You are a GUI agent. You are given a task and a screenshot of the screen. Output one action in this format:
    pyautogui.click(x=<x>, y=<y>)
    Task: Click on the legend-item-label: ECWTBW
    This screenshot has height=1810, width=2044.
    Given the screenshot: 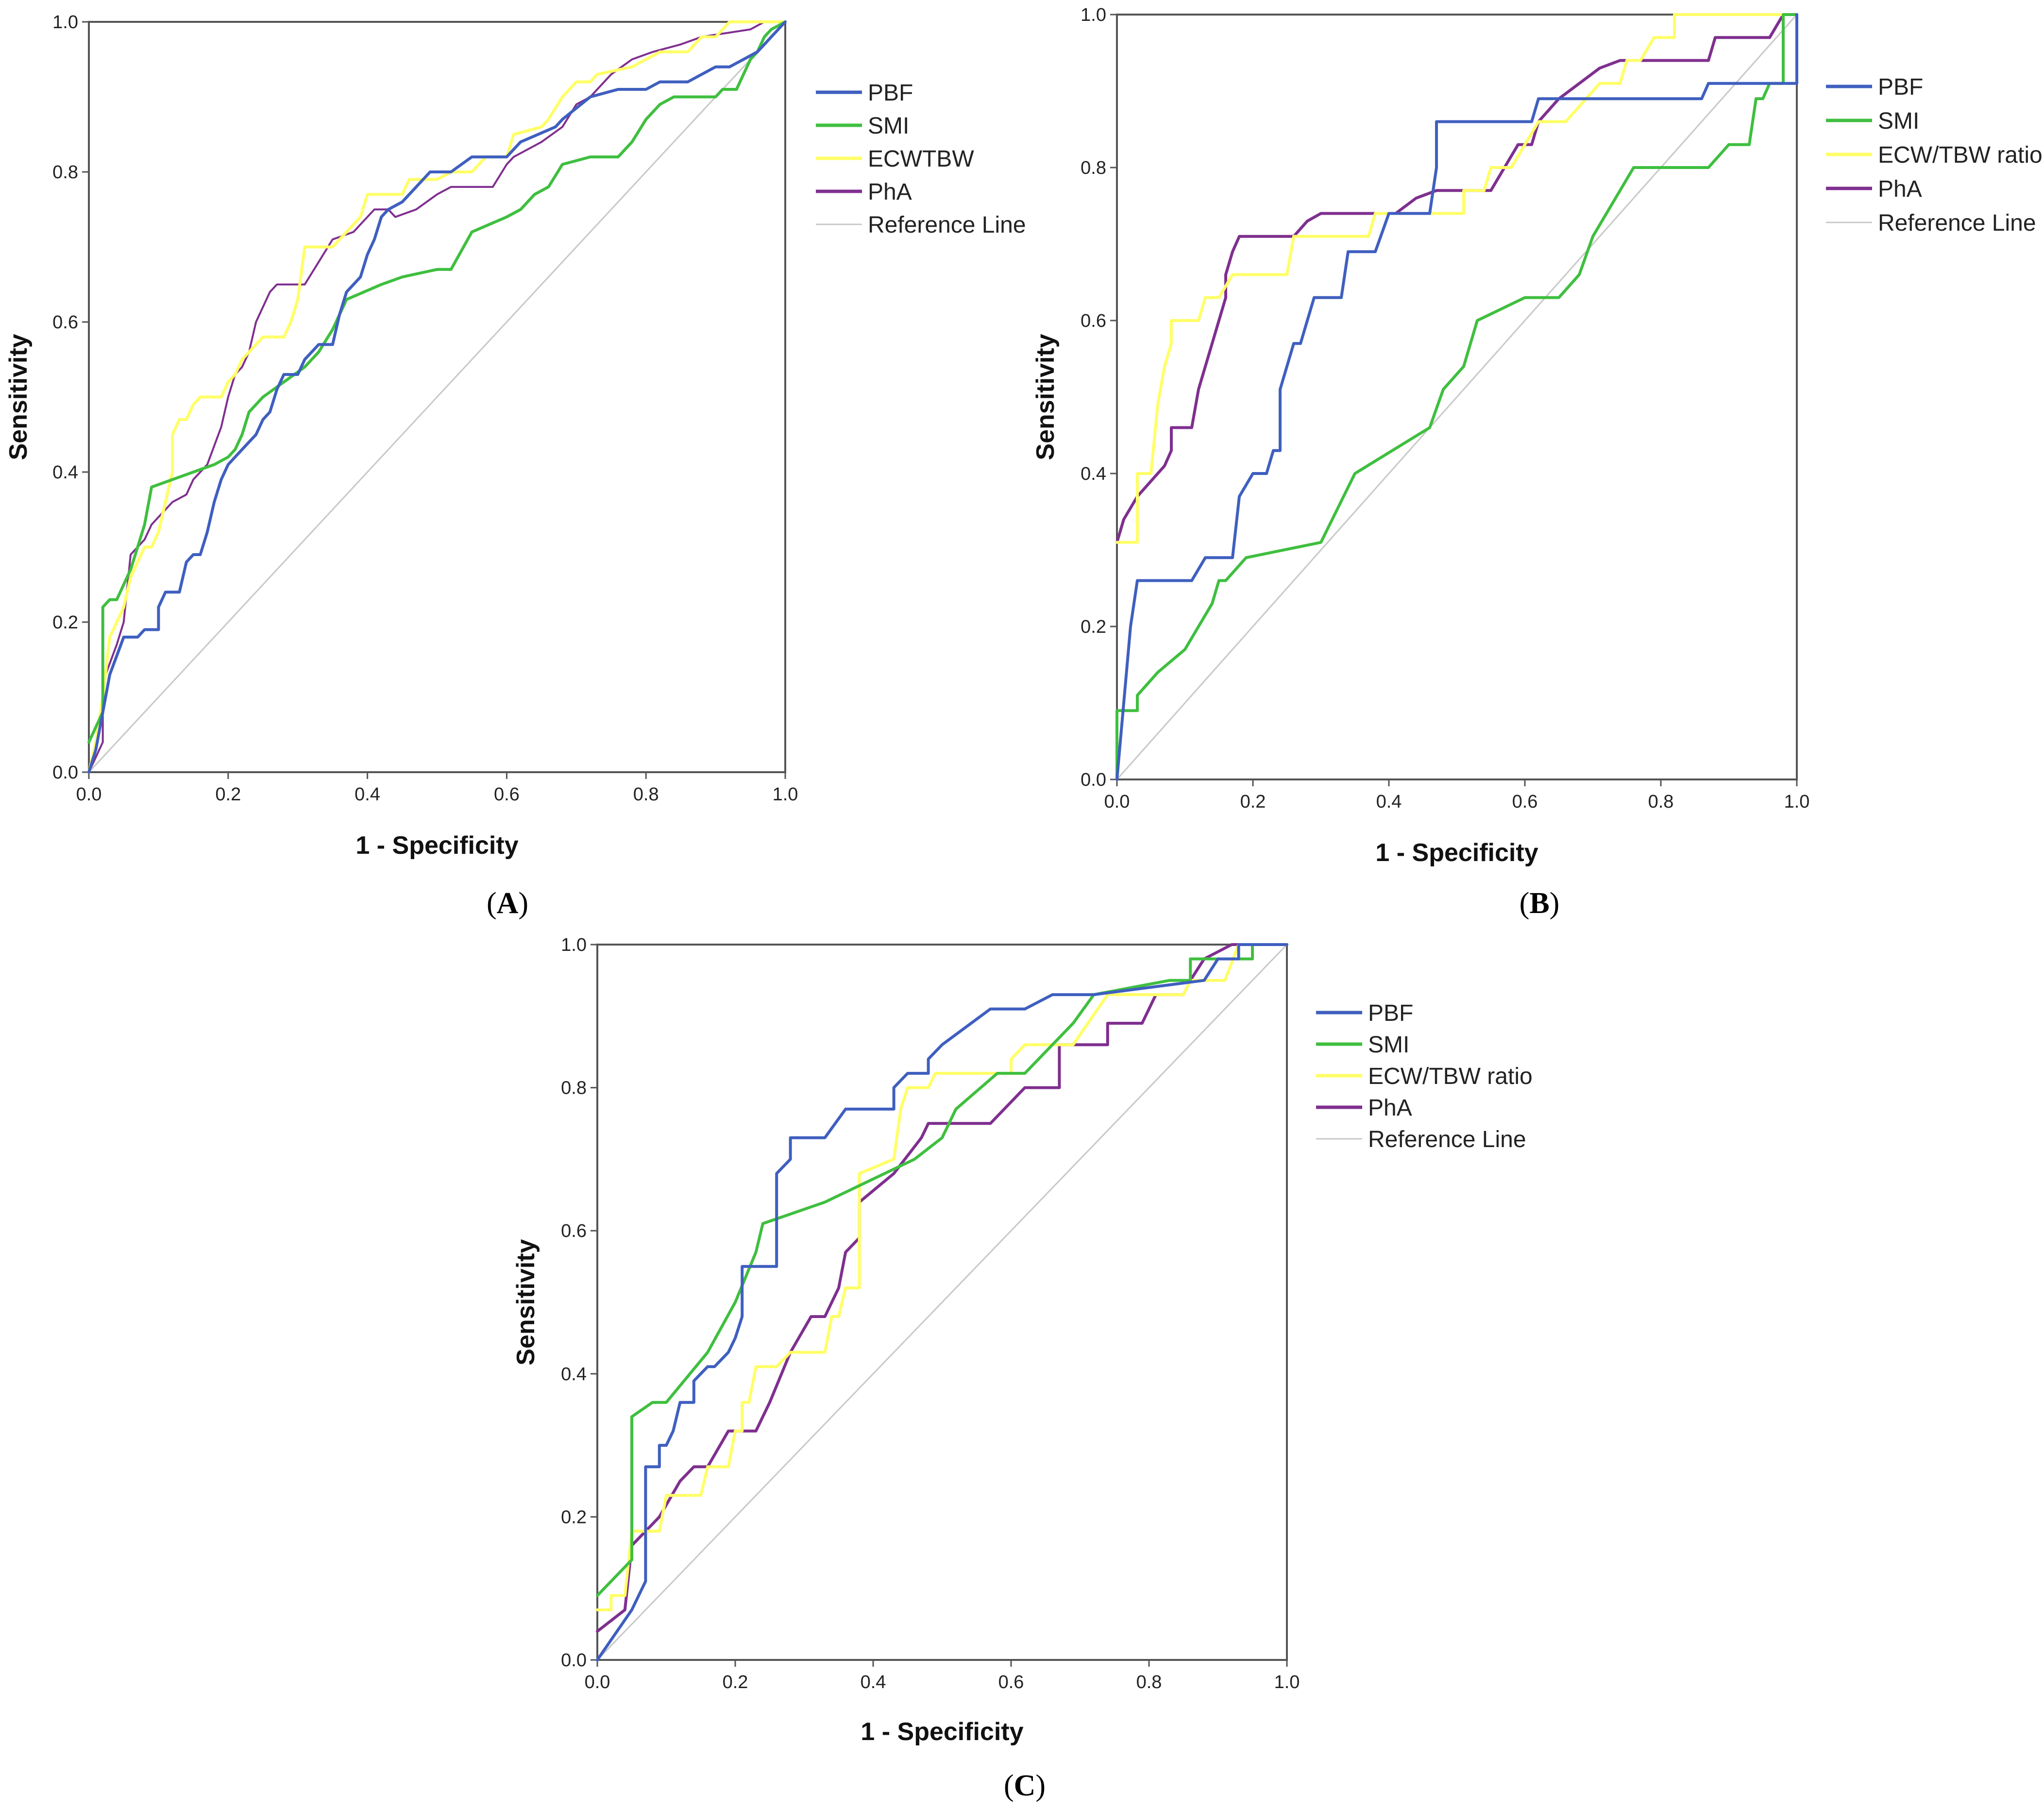 What is the action you would take?
    pyautogui.click(x=921, y=159)
    